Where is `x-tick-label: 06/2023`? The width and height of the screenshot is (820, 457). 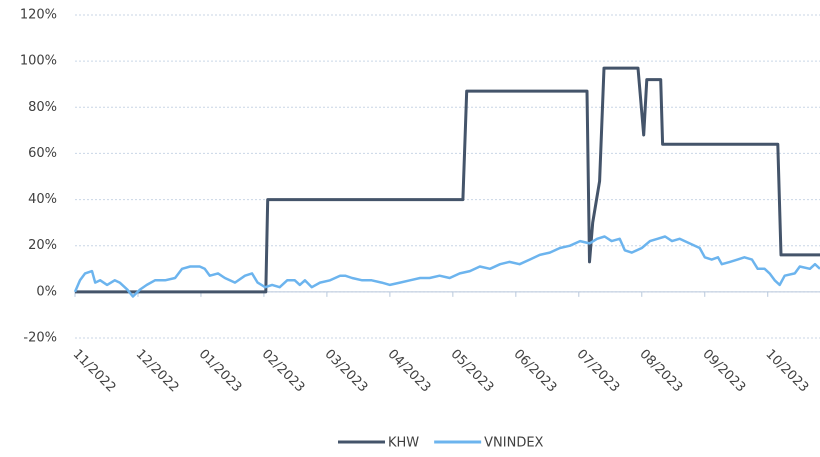 x-tick-label: 06/2023 is located at coordinates (535, 371).